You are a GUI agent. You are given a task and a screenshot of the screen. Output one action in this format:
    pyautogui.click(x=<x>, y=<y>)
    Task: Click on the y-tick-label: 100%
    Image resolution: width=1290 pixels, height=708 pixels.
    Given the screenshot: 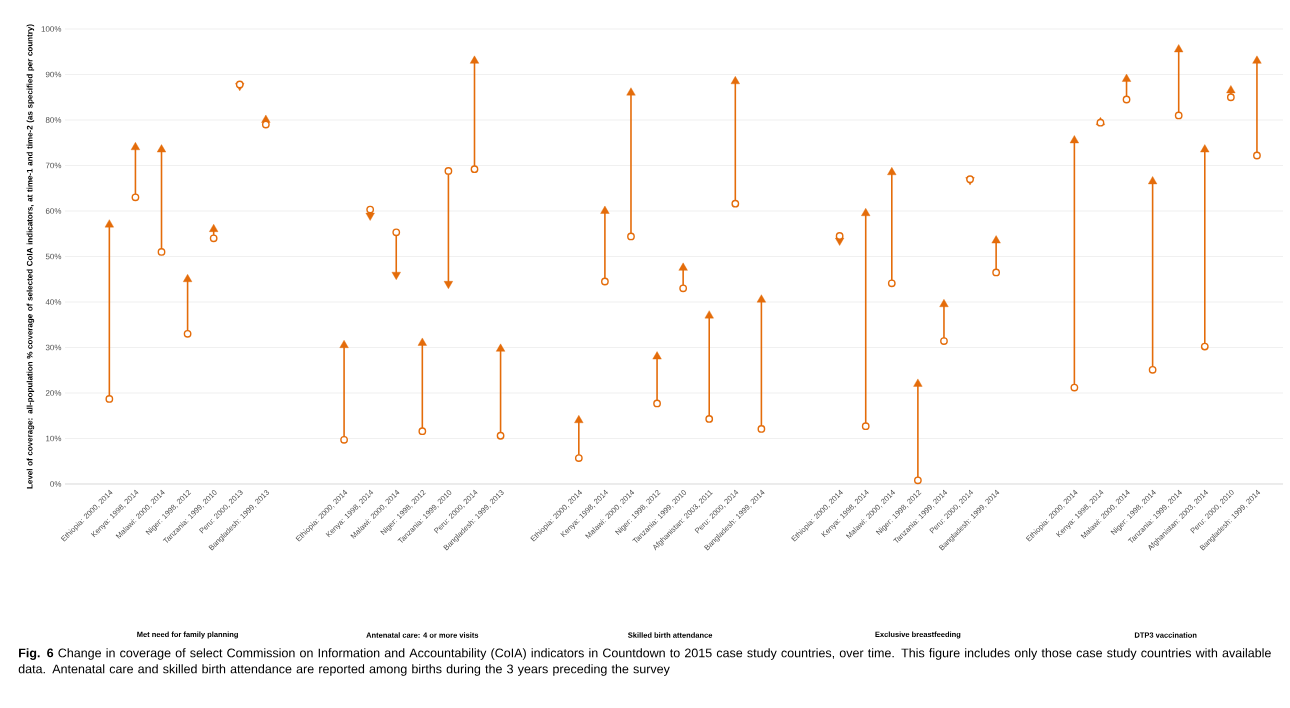 What is the action you would take?
    pyautogui.click(x=51, y=29)
    